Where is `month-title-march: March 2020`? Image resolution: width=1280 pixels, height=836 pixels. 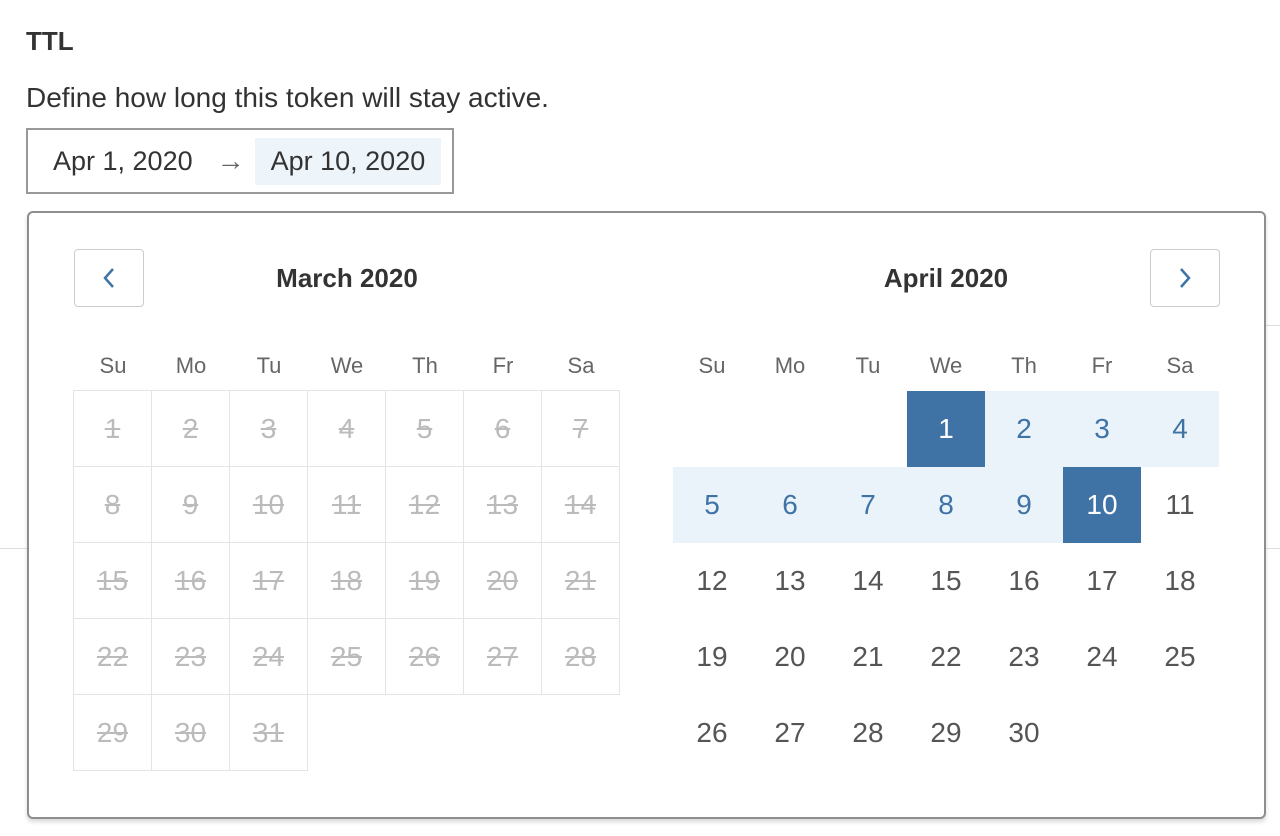 month-title-march: March 2020 is located at coordinates (347, 278).